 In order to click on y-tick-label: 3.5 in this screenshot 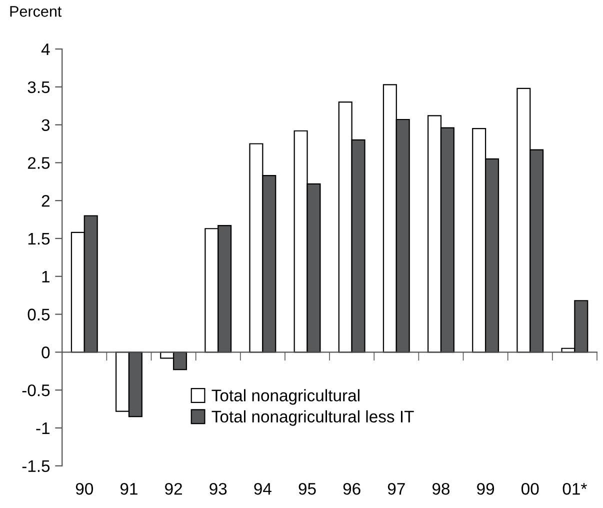, I will do `click(39, 87)`.